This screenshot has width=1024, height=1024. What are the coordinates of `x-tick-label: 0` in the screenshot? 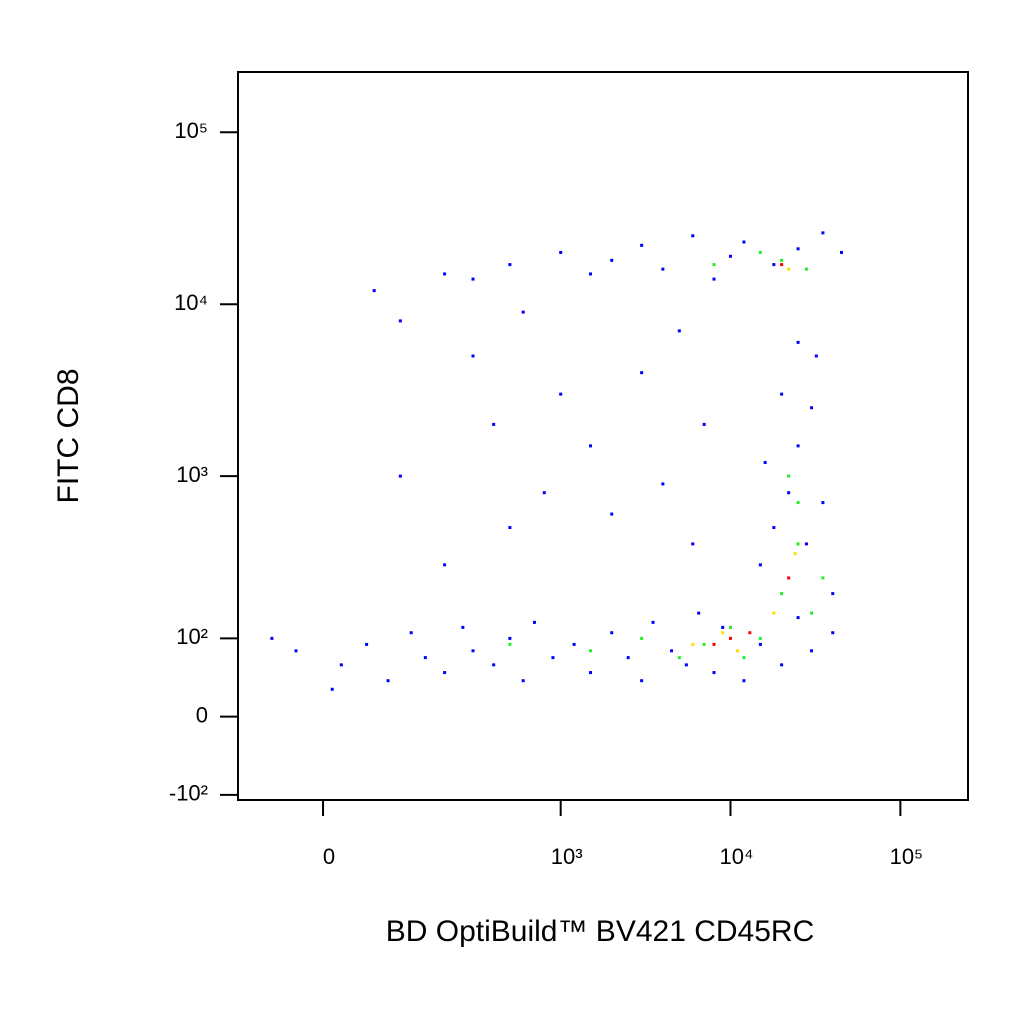 It's located at (329, 856).